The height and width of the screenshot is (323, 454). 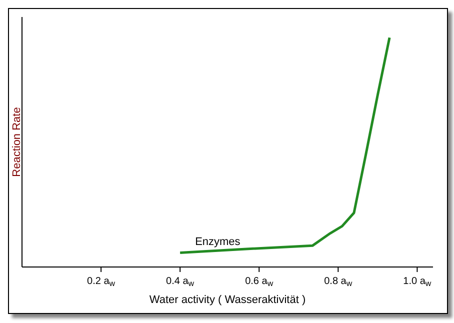 What do you see at coordinates (180, 282) in the screenshot?
I see `x-tick-label: 0.4 a$_{w}$` at bounding box center [180, 282].